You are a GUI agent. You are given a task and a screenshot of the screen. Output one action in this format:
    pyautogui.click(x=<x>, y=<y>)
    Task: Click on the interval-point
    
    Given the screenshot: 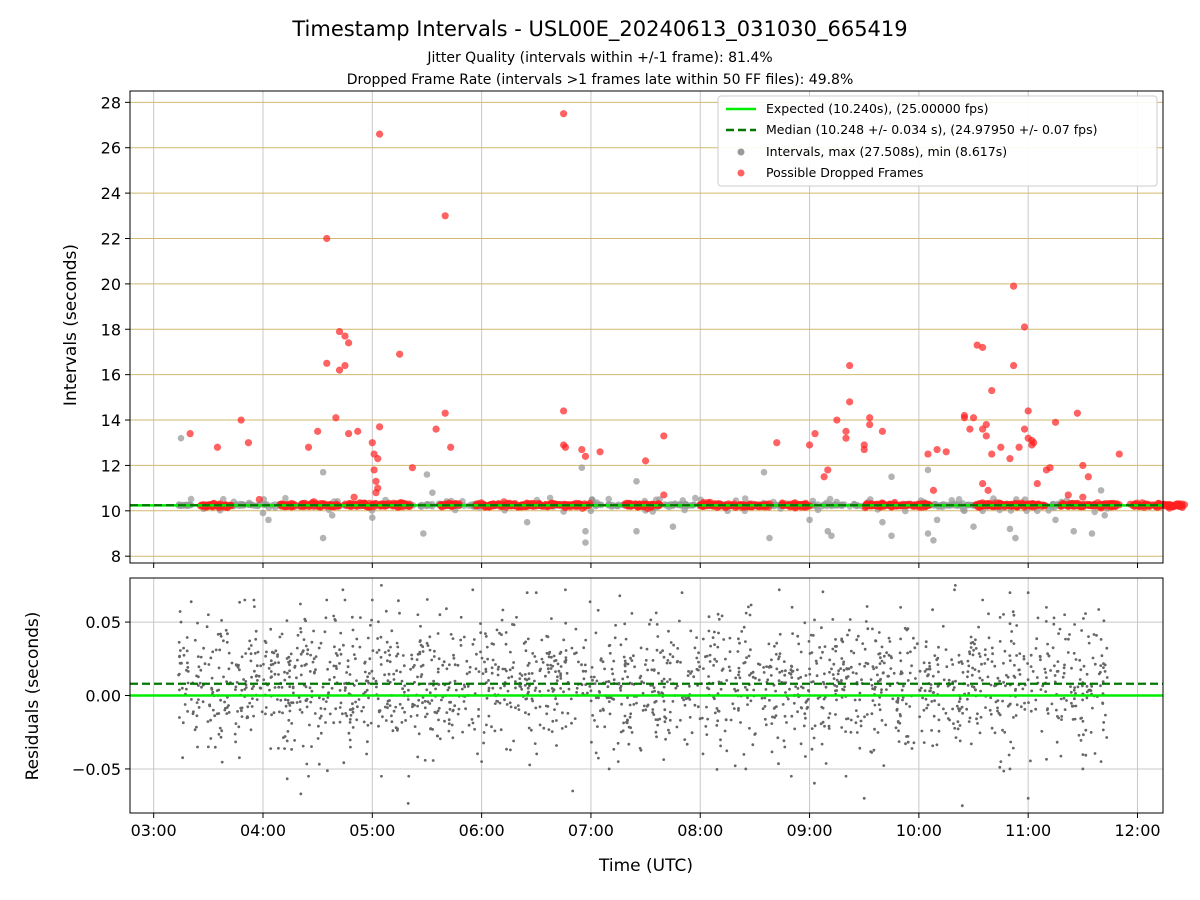 What is the action you would take?
    pyautogui.click(x=636, y=531)
    